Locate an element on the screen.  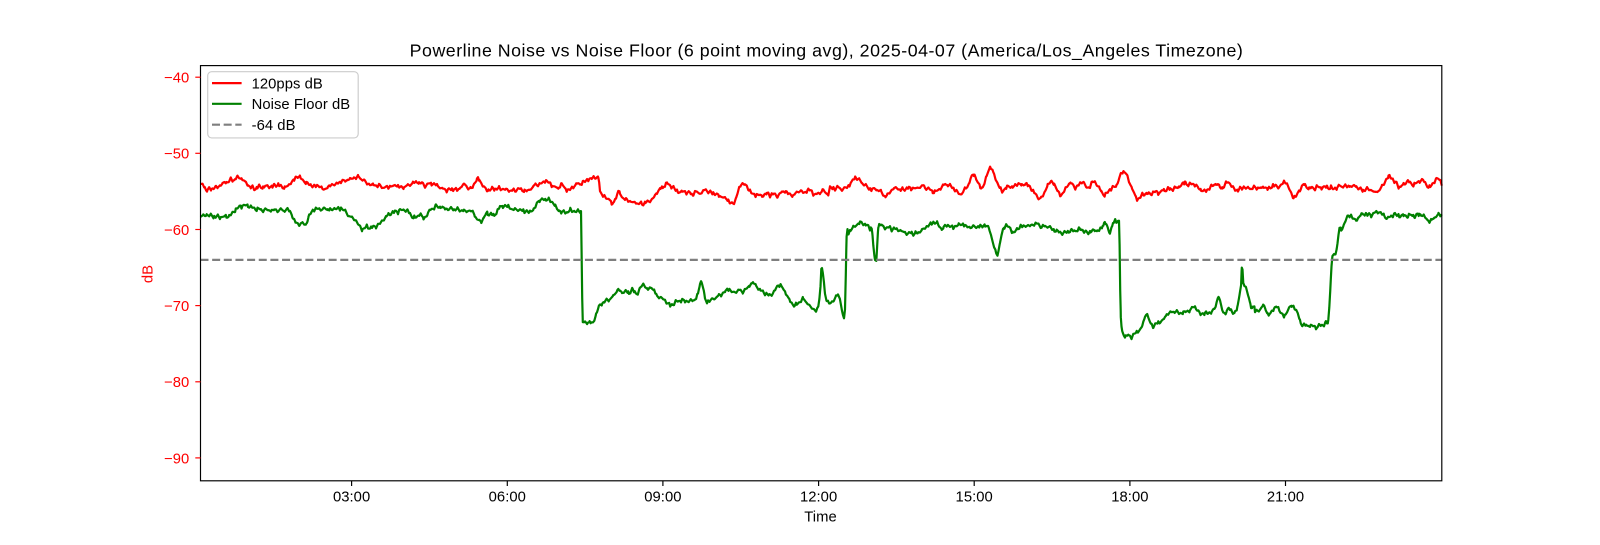
svg-text: -64 dB is located at coordinates (274, 126).